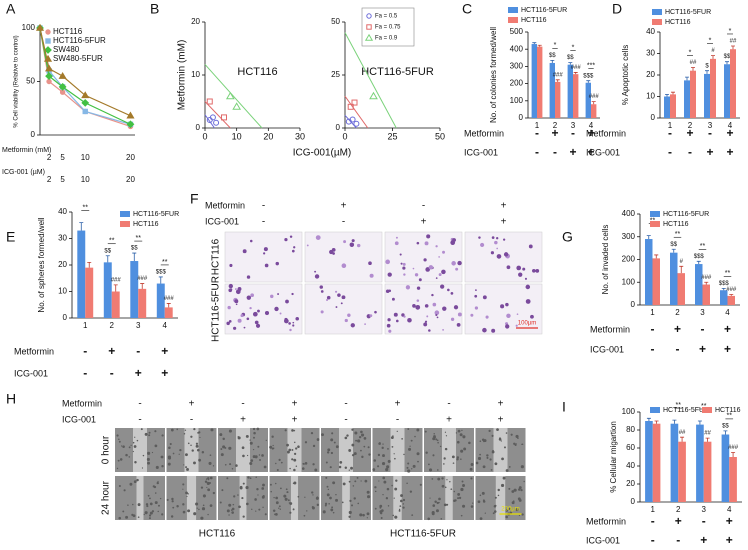  Describe the element at coordinates (62, 264) in the screenshot. I see `y-tick-label: 20` at that location.